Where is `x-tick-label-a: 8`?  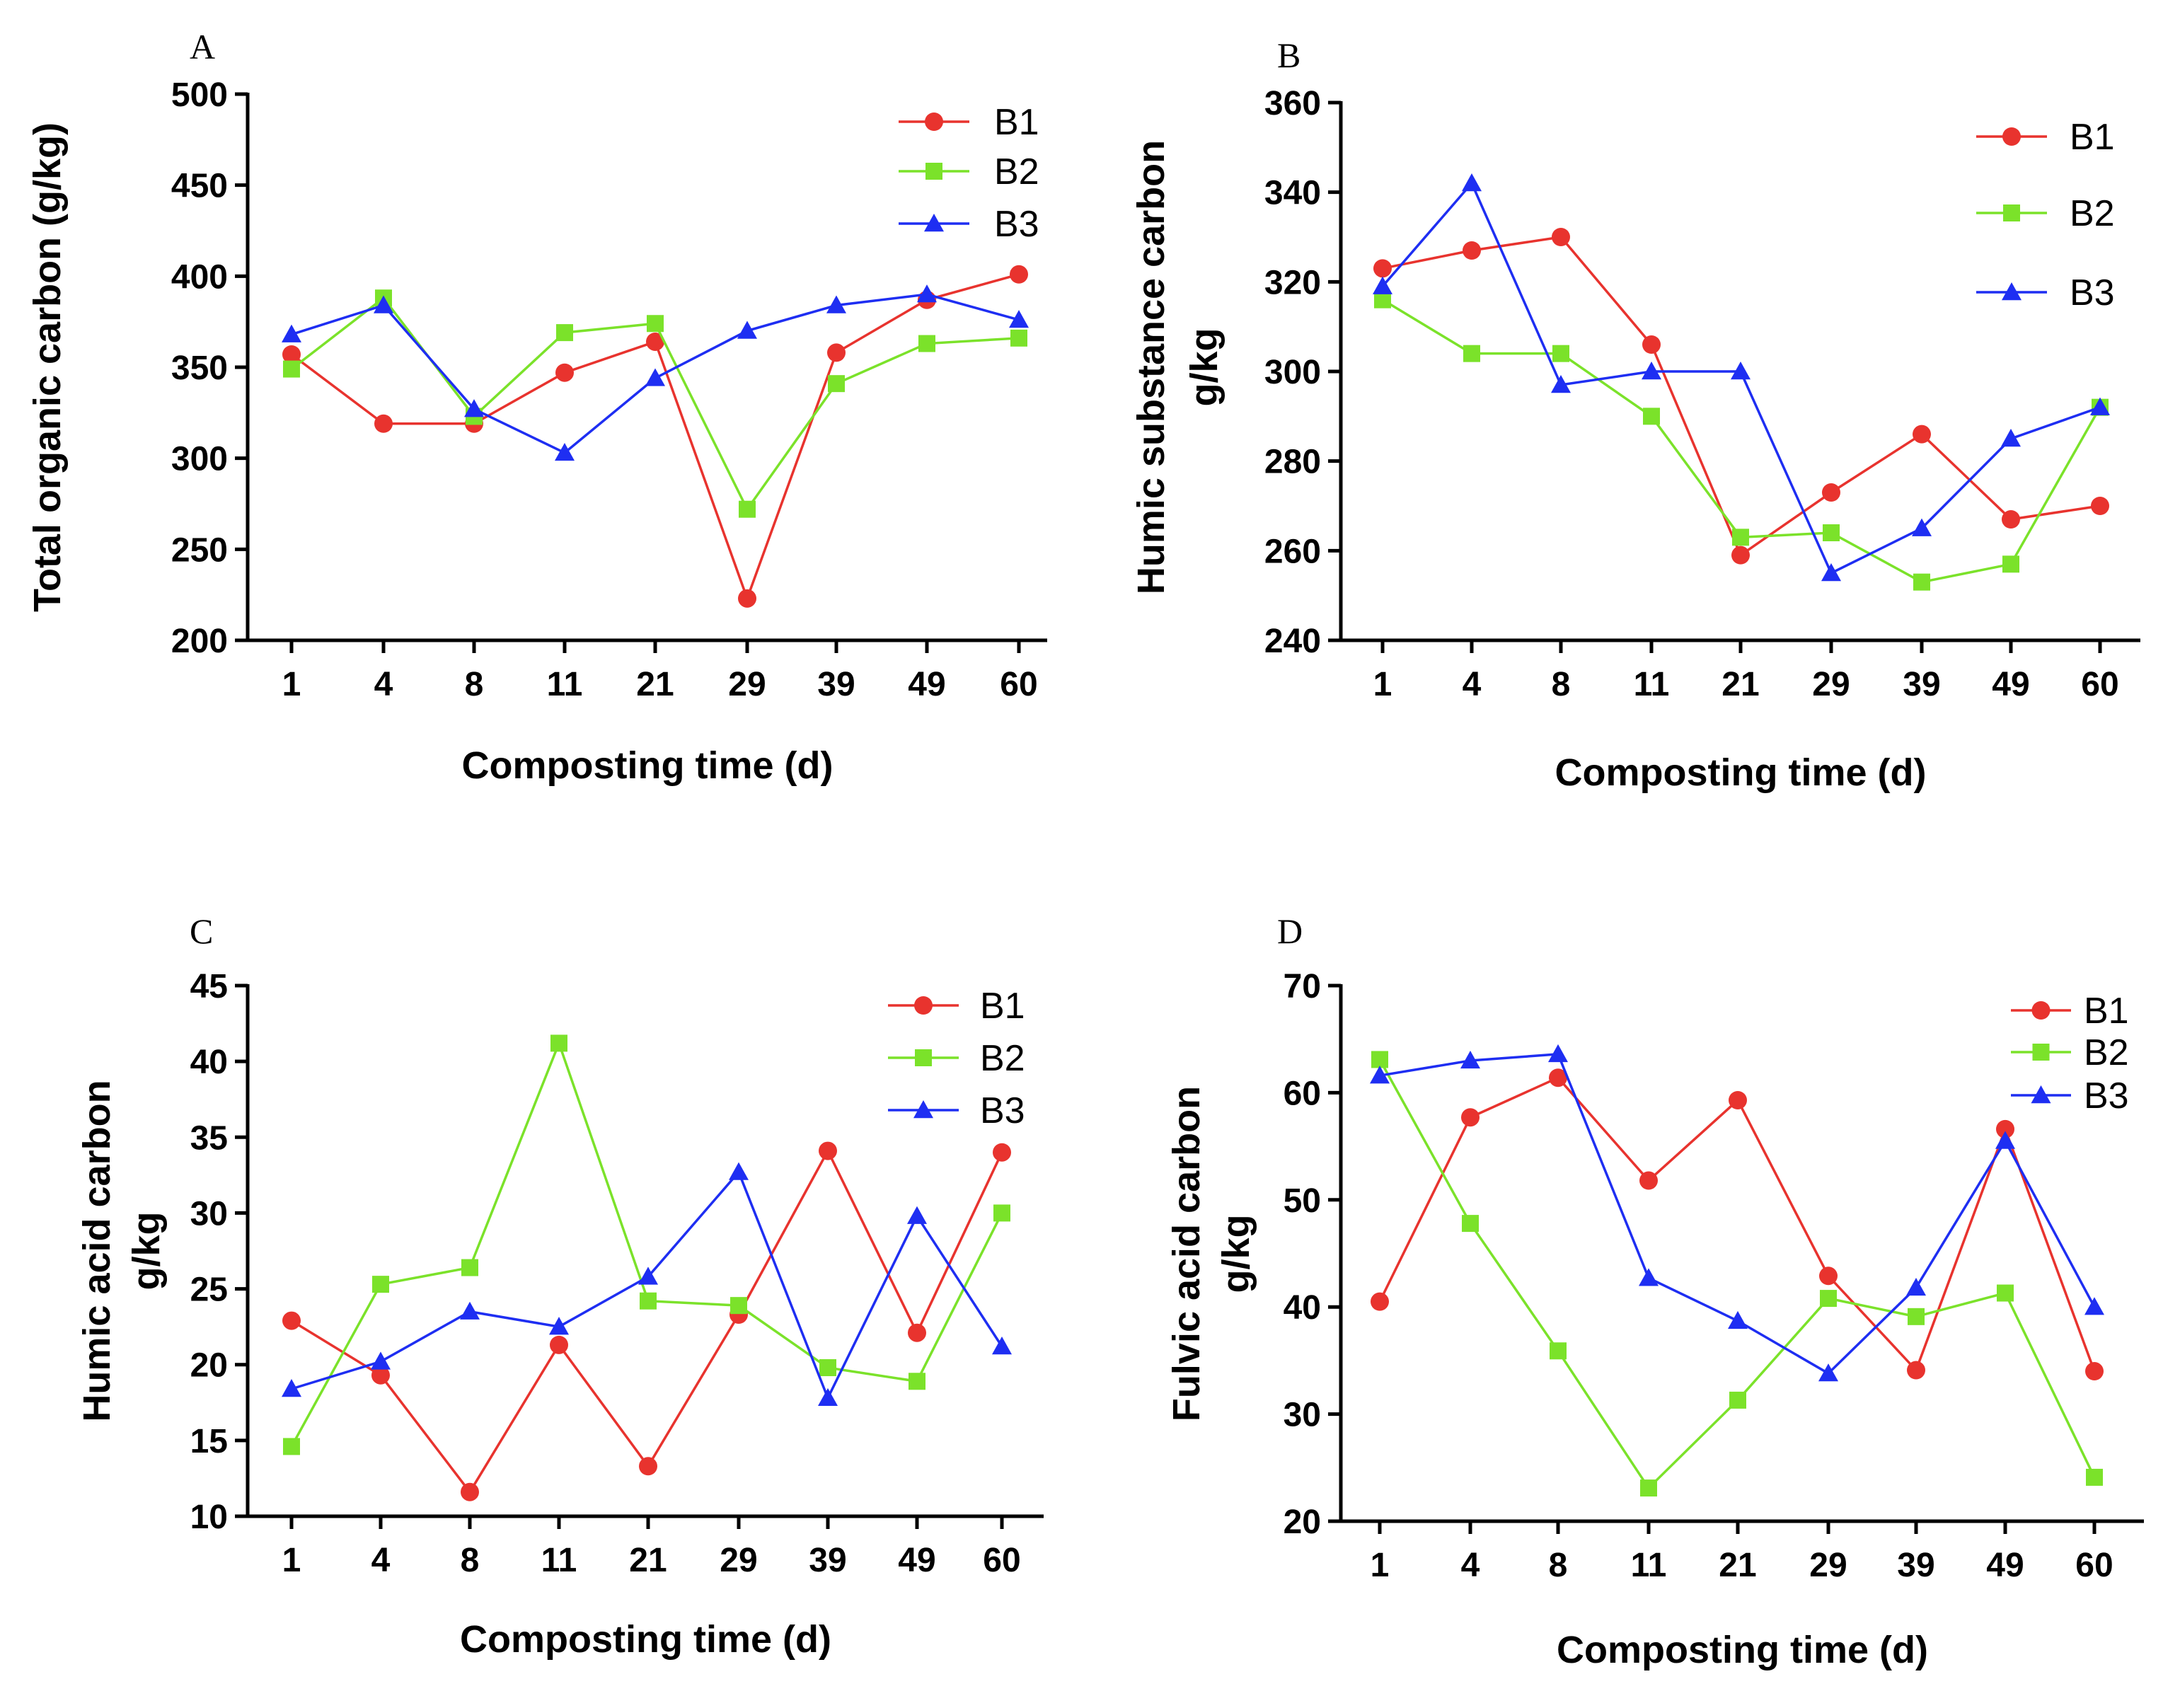
x-tick-label-a: 8 is located at coordinates (474, 684).